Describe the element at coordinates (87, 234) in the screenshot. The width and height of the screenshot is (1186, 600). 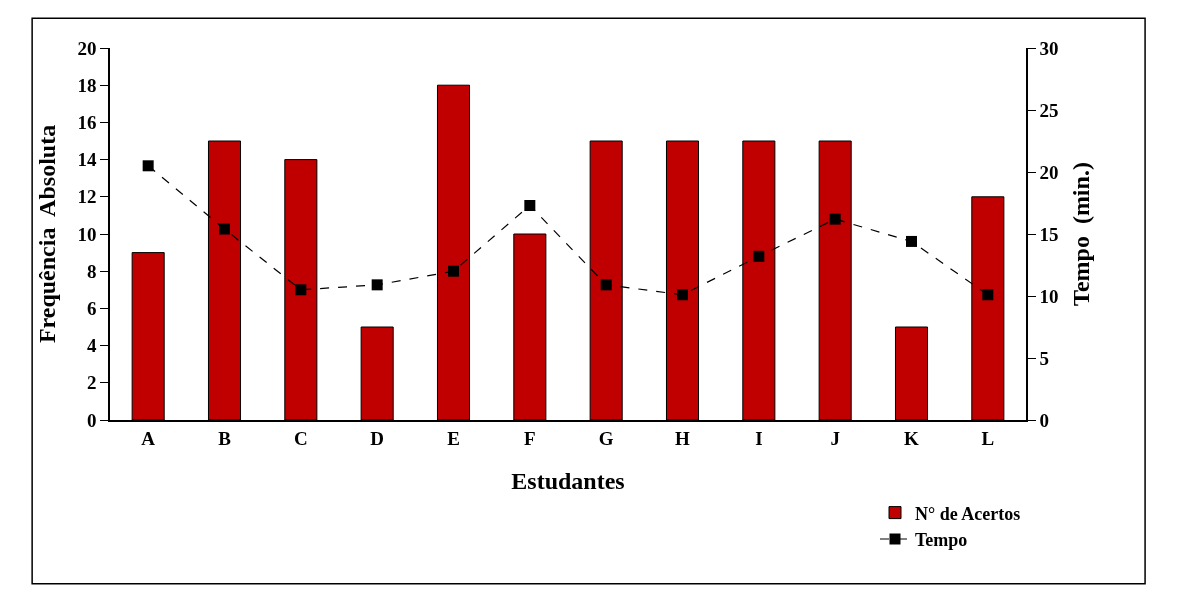
I see `y-tick-label: 10` at that location.